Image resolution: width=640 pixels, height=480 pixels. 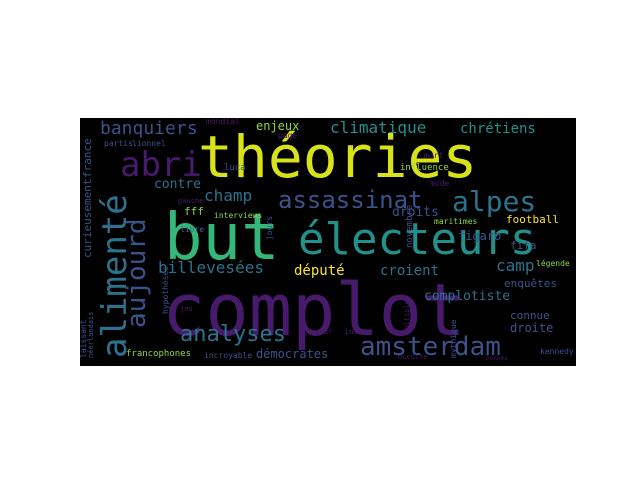 I want to click on word-depute: député, so click(x=319, y=271).